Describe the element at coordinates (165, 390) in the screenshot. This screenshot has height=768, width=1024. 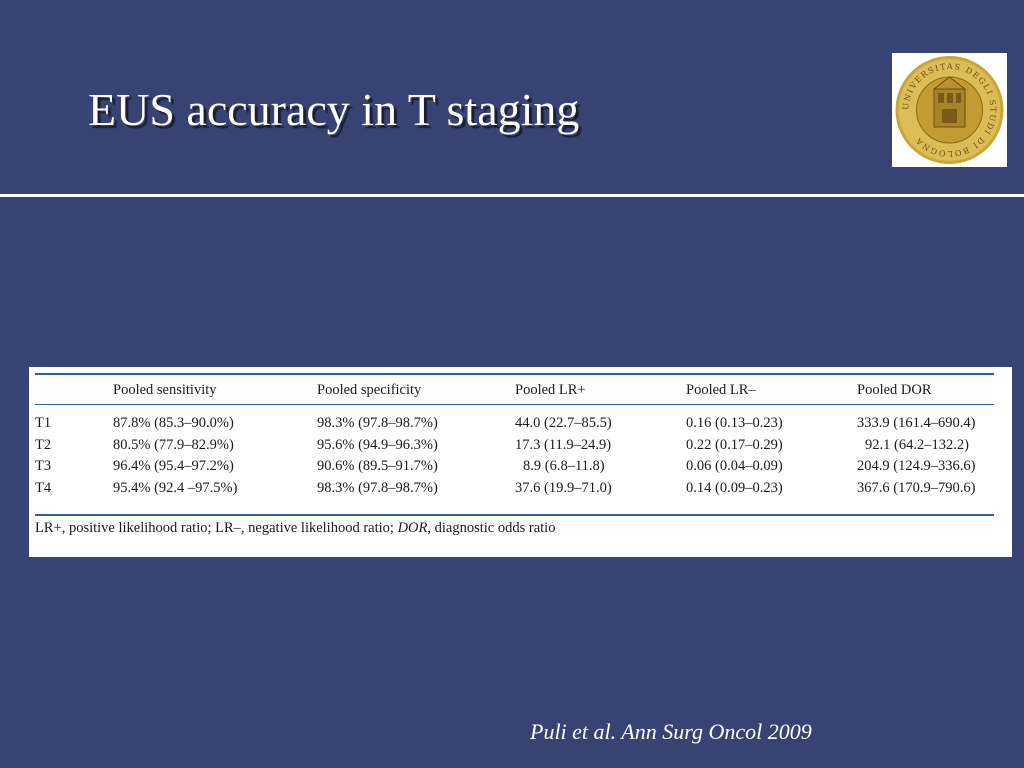
I see `header-sensitivity: Pooled sensitivity` at that location.